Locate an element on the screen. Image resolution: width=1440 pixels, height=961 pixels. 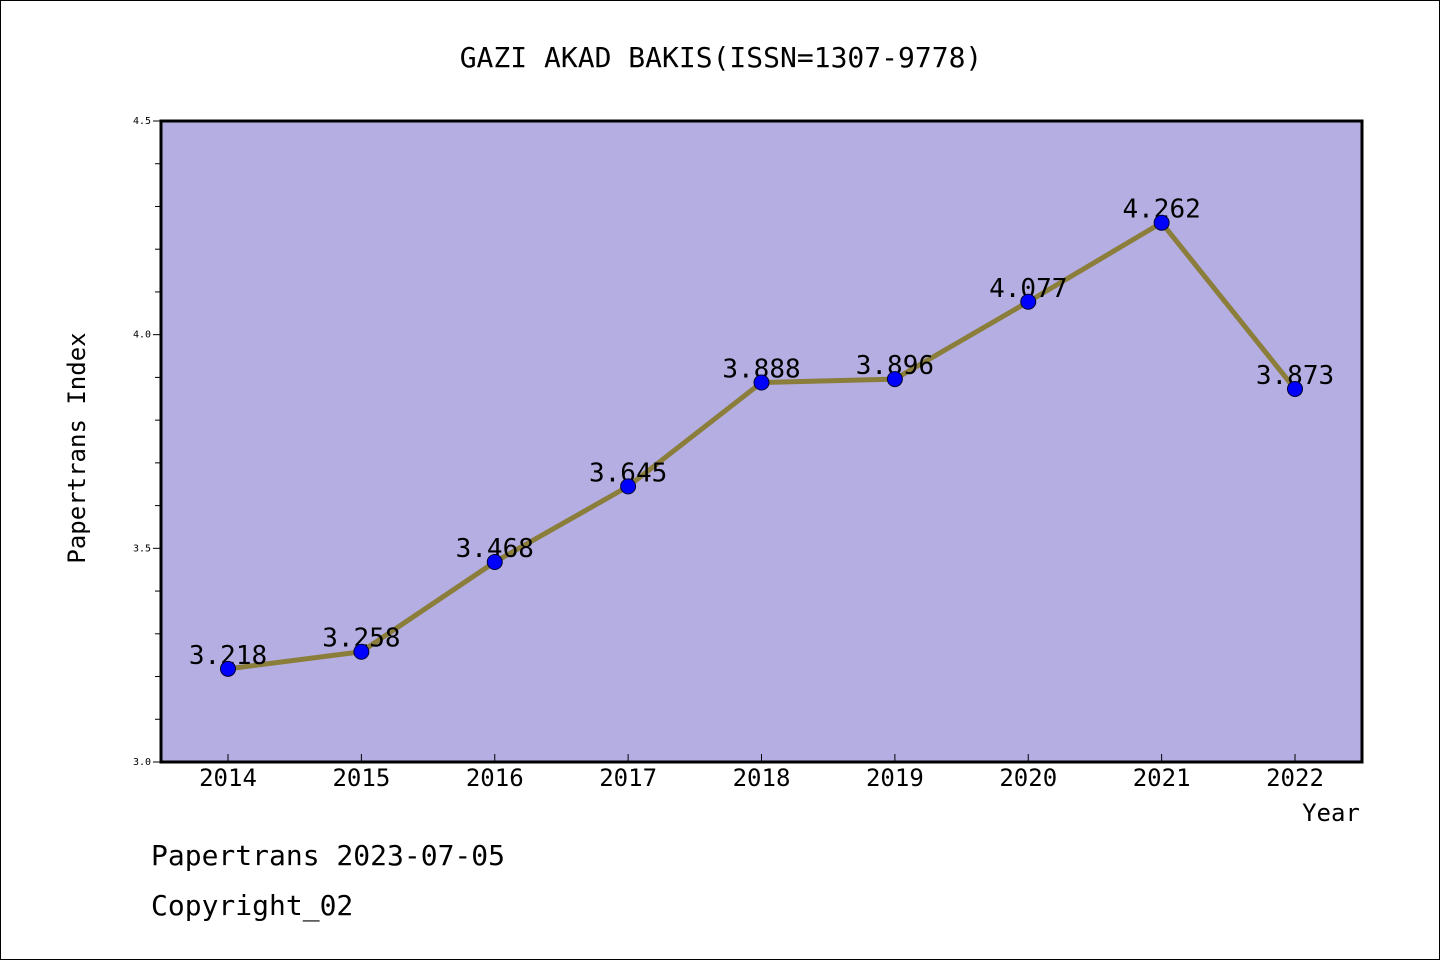
x-tick-label: 2015 is located at coordinates (361, 778).